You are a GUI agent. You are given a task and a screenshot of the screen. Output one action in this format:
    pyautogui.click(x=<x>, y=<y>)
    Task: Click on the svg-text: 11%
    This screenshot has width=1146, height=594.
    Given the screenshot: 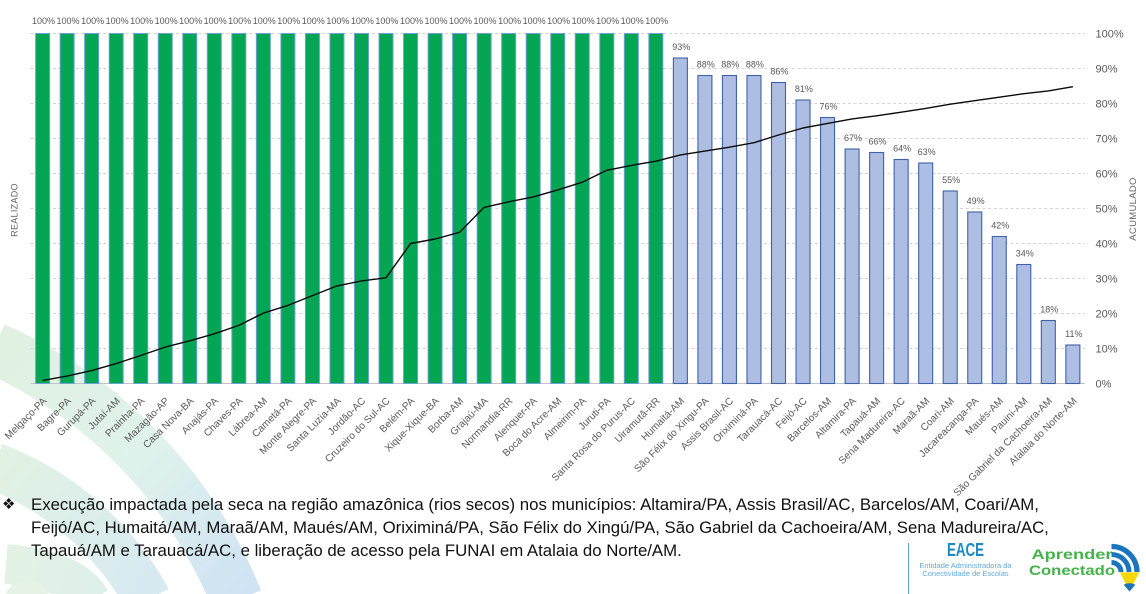 What is the action you would take?
    pyautogui.click(x=1073, y=334)
    